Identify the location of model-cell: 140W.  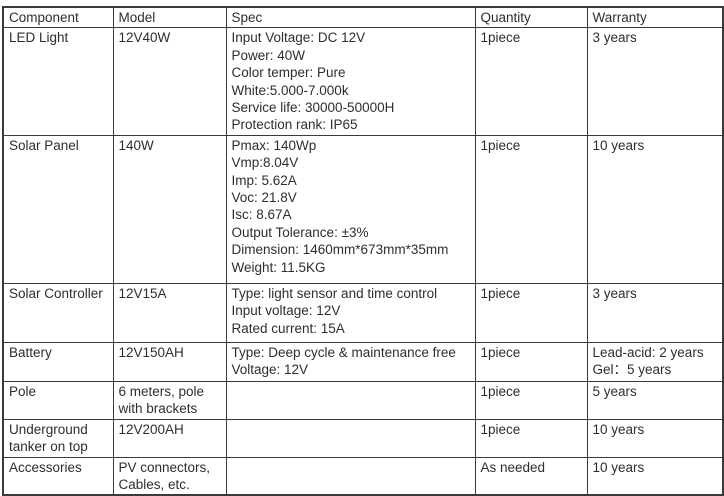
(169, 209).